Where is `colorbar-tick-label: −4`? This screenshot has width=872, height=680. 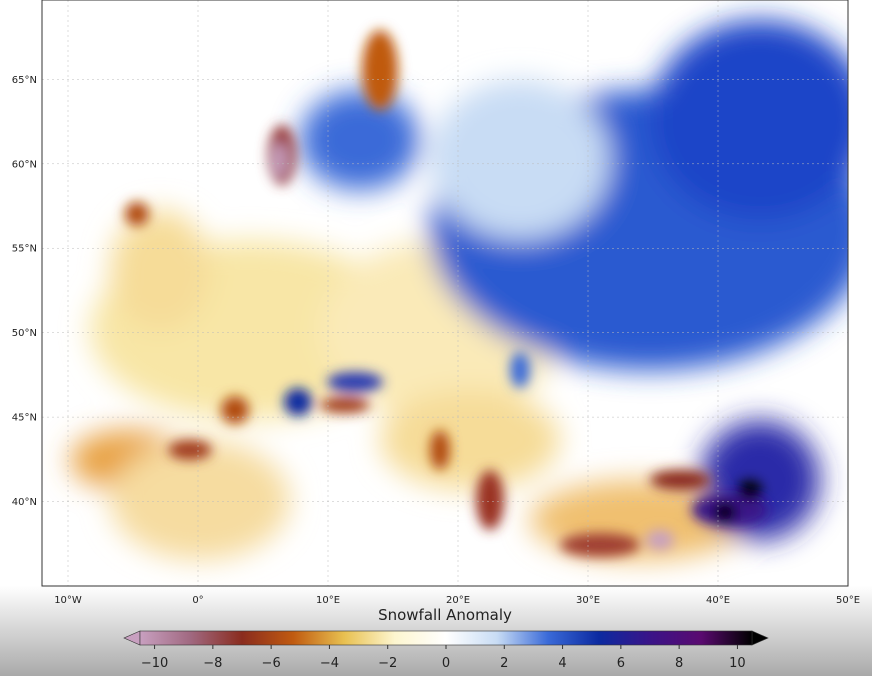
colorbar-tick-label: −4 is located at coordinates (329, 663).